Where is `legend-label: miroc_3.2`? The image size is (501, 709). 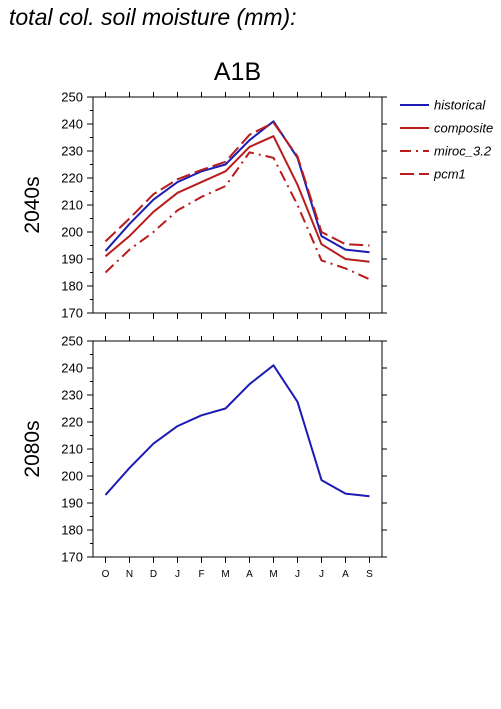
legend-label: miroc_3.2 is located at coordinates (463, 151).